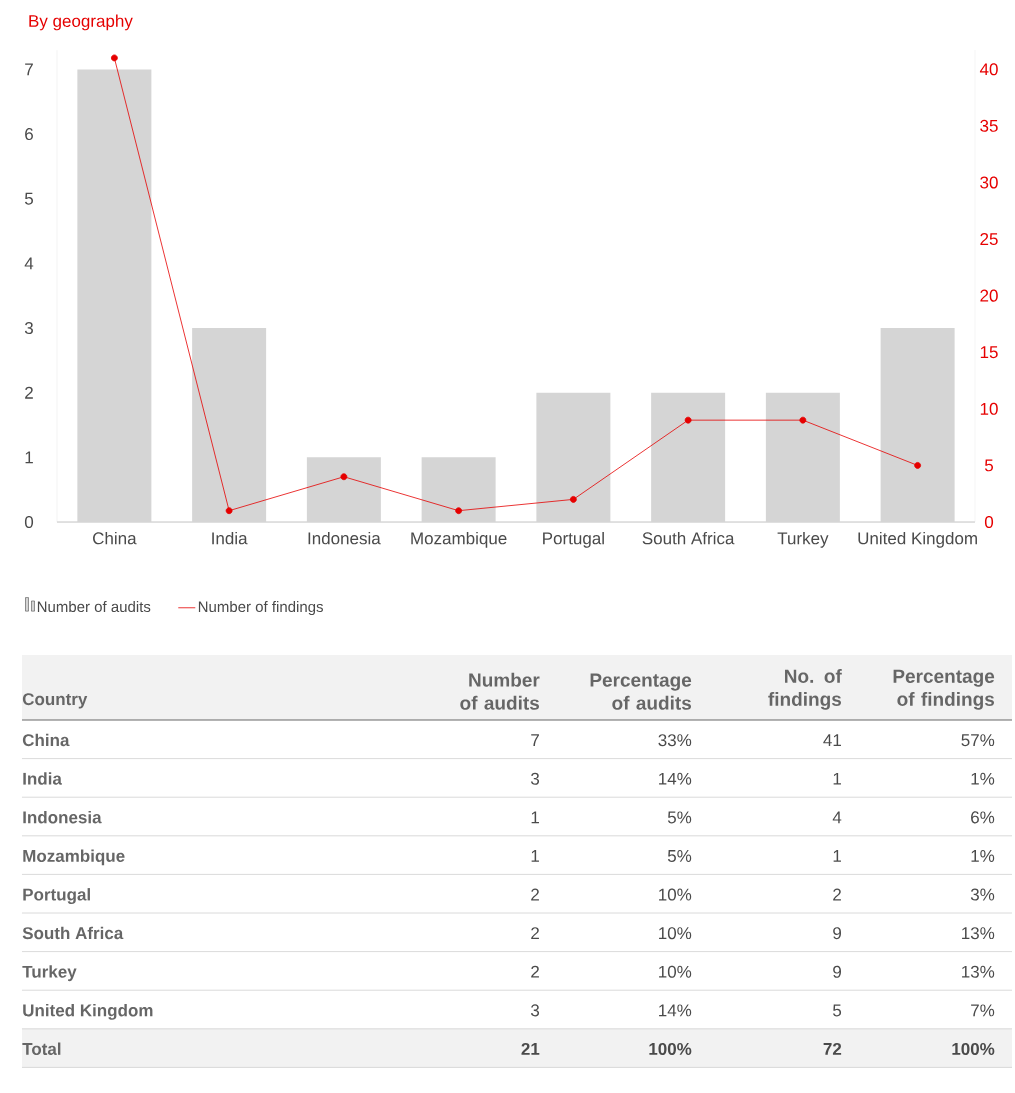 The height and width of the screenshot is (1093, 1015). I want to click on data-label: 72, so click(832, 1048).